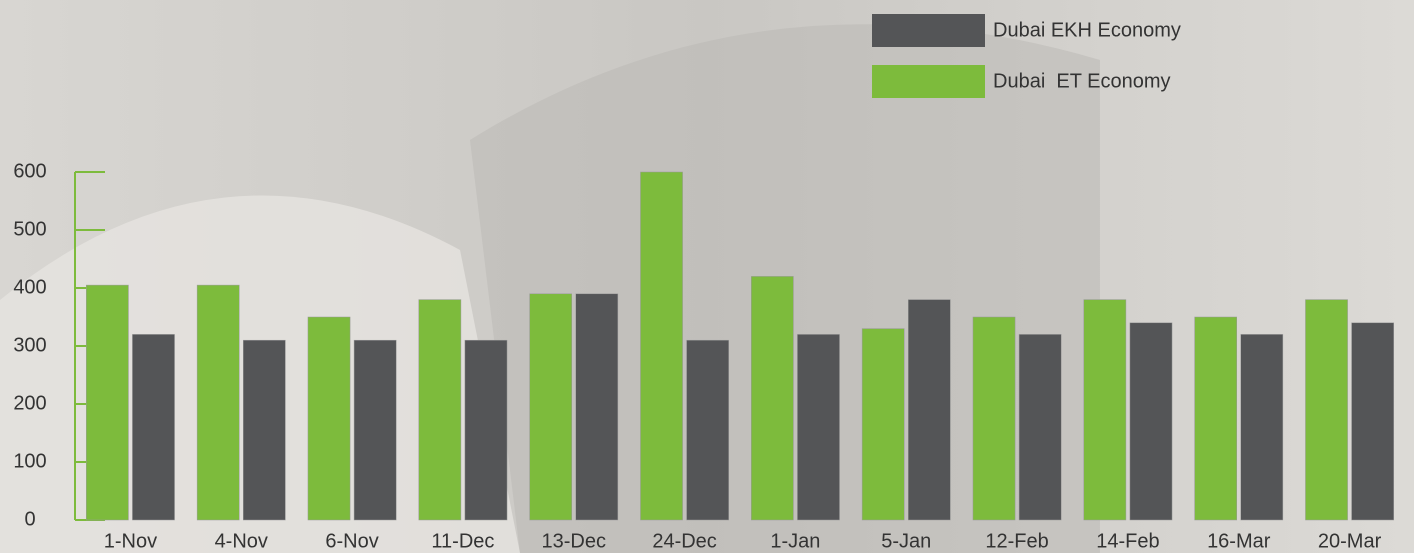 The height and width of the screenshot is (553, 1414). I want to click on x-tick-label: 16-Mar, so click(1239, 541).